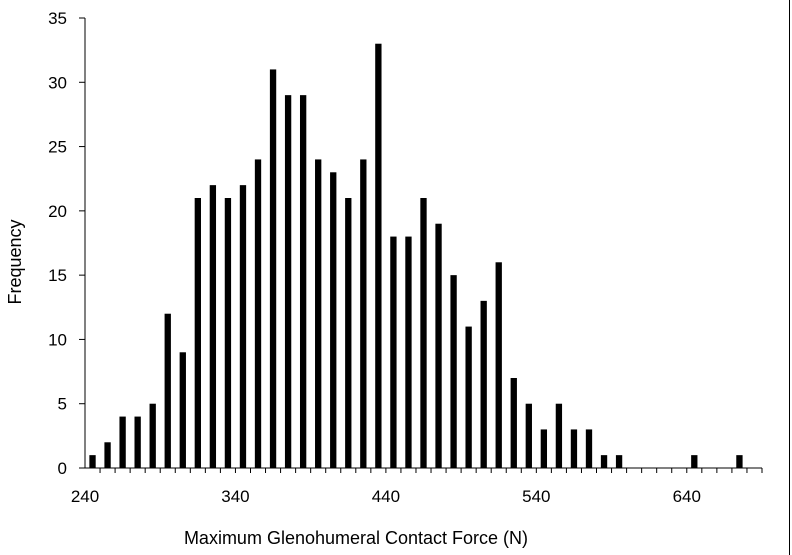 This screenshot has width=792, height=555. I want to click on x-axis-title: Maximum Glenohumeral Contact Force (N), so click(356, 538).